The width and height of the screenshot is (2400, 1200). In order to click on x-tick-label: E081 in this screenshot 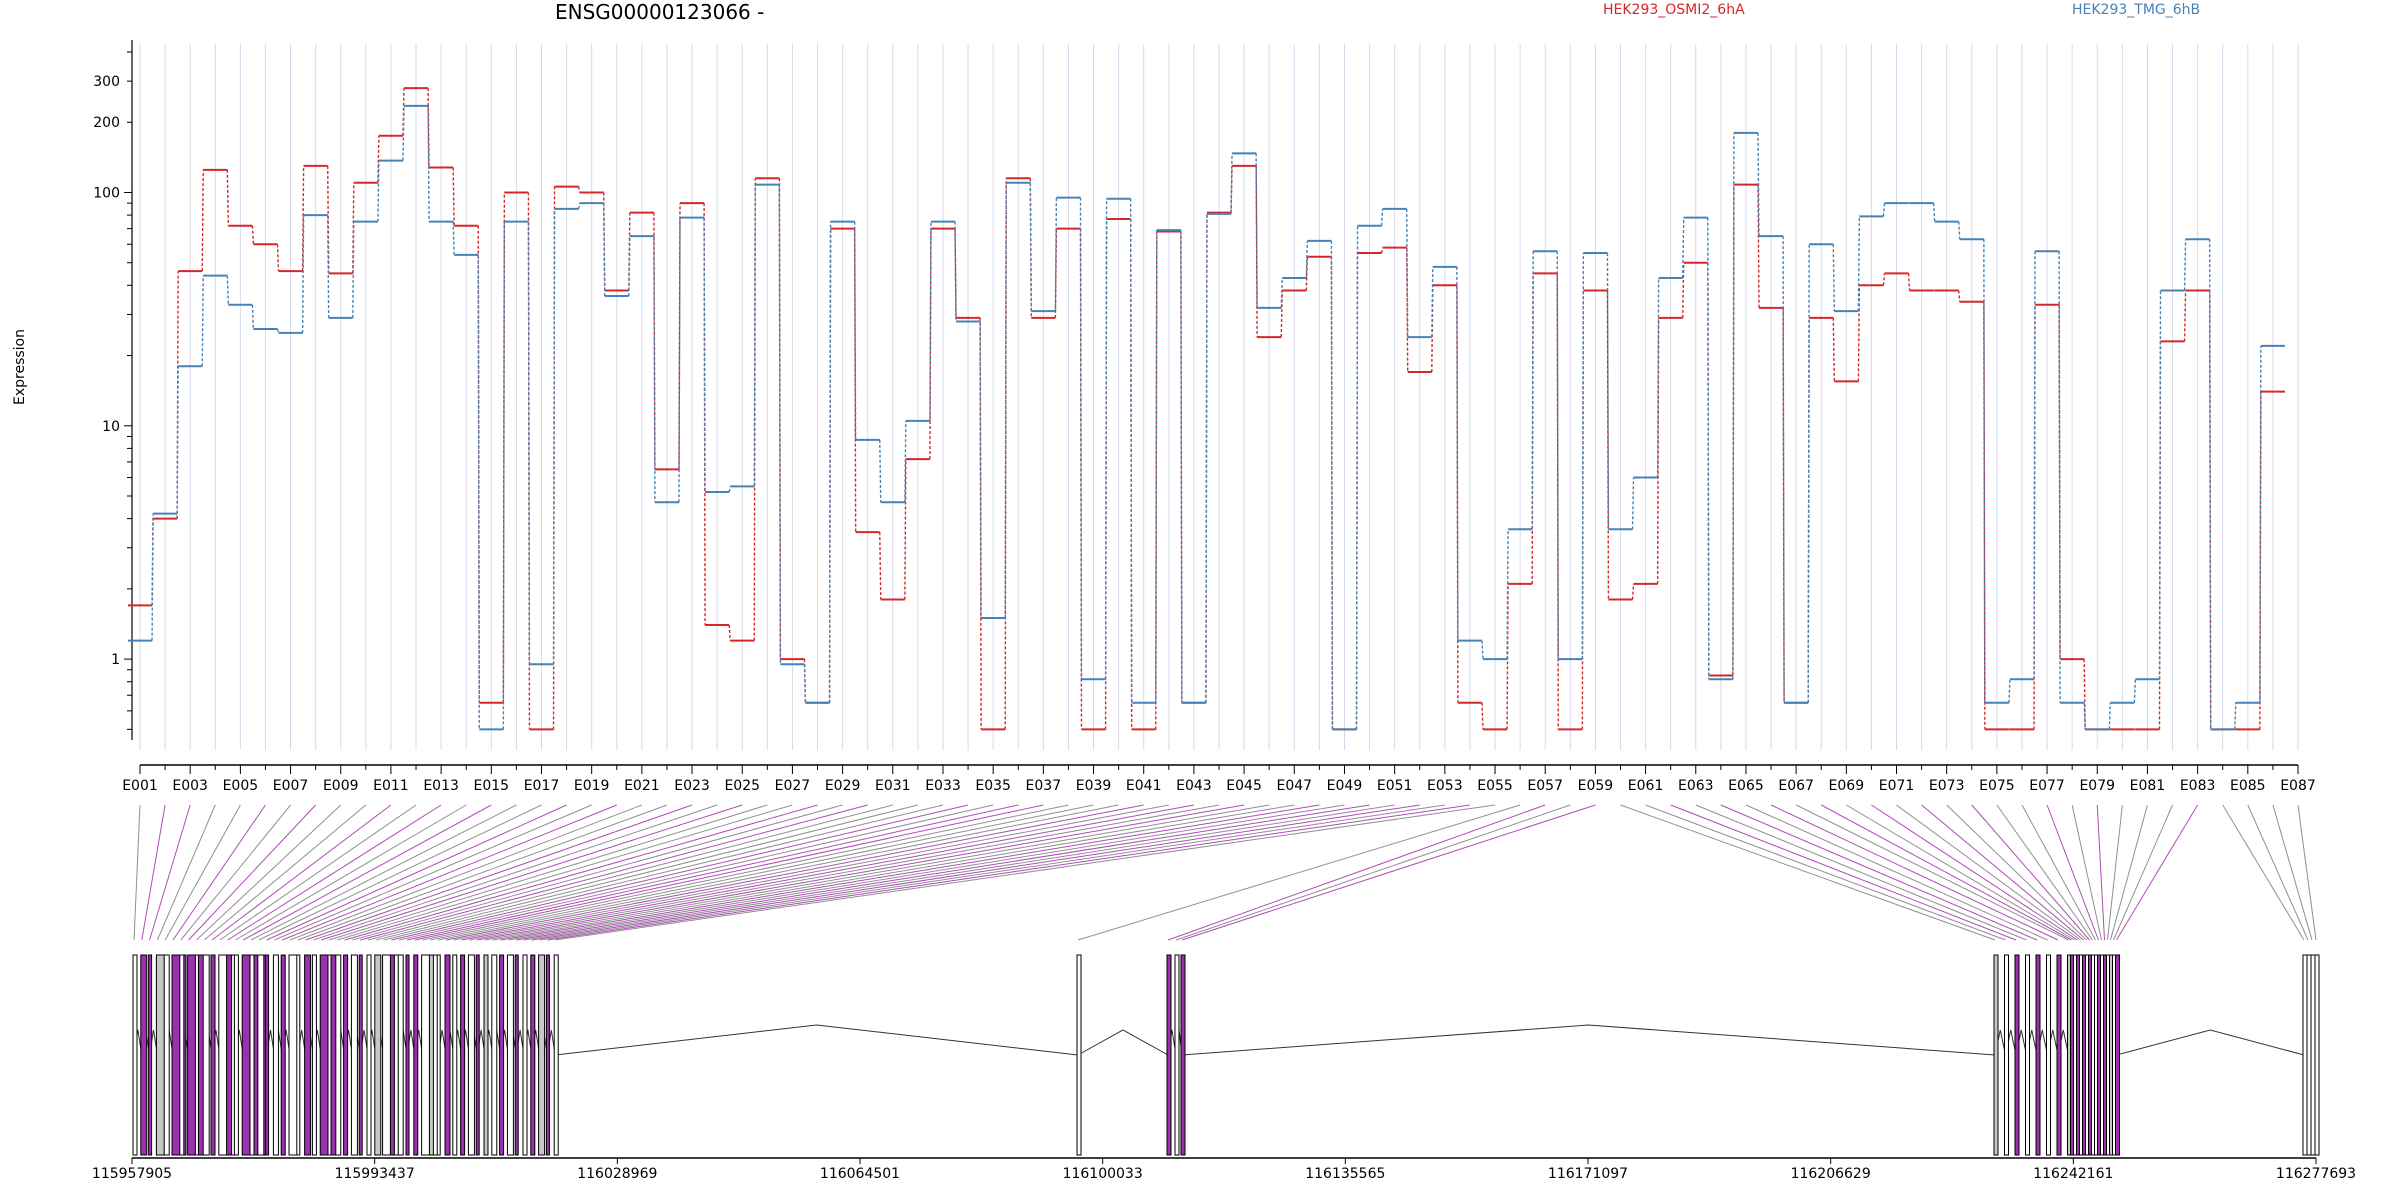, I will do `click(2148, 786)`.